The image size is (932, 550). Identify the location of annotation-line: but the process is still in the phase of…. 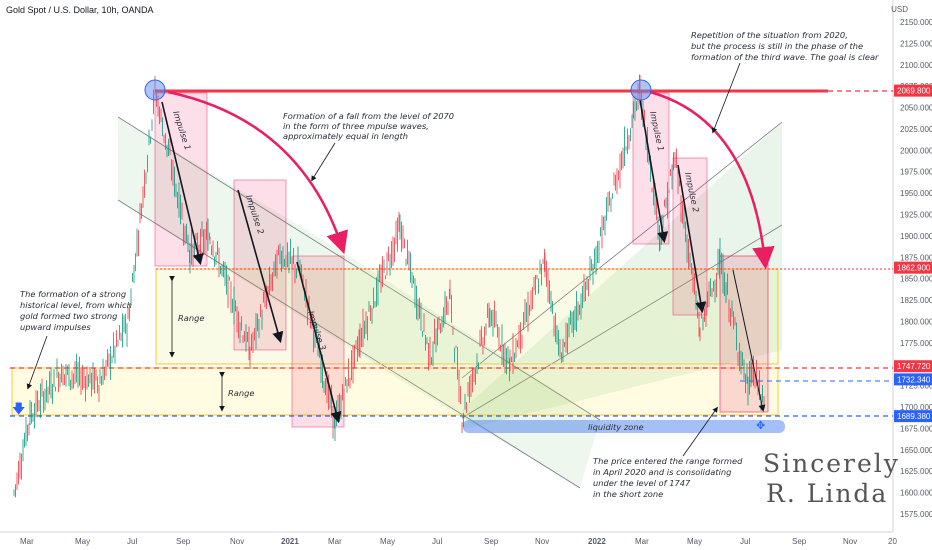
(777, 46).